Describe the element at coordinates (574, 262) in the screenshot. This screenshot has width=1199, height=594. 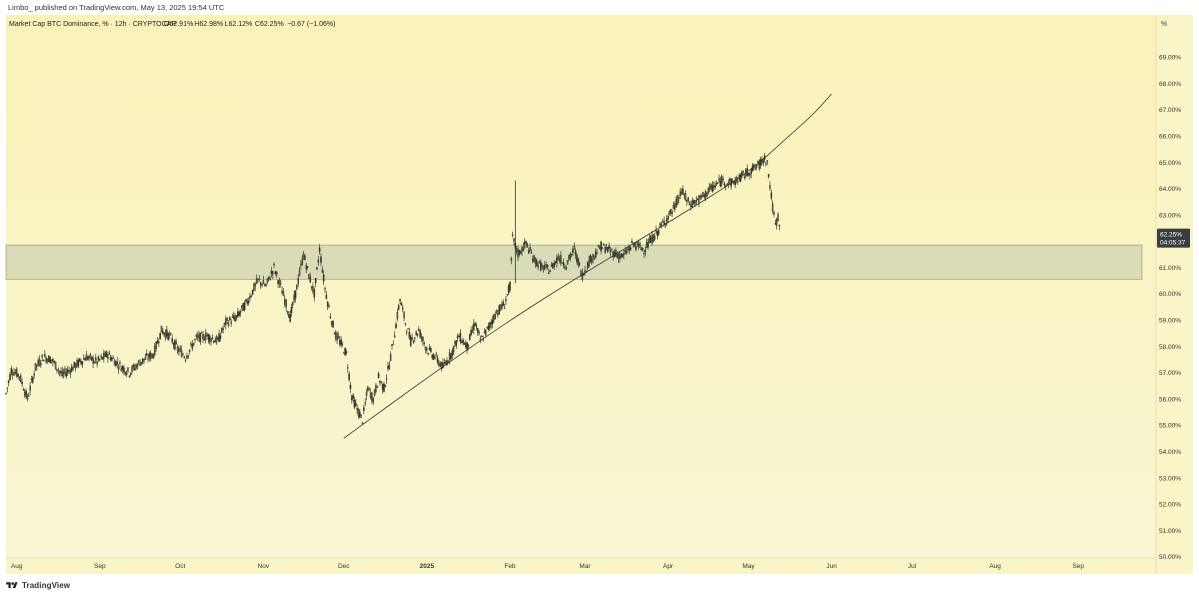
I see `support-zone` at that location.